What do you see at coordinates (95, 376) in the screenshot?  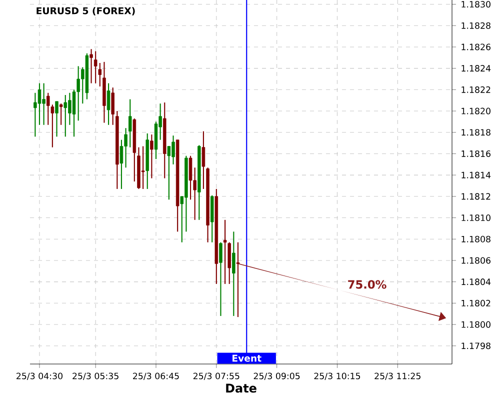 I see `x-tick-label: 25/3 05:35` at bounding box center [95, 376].